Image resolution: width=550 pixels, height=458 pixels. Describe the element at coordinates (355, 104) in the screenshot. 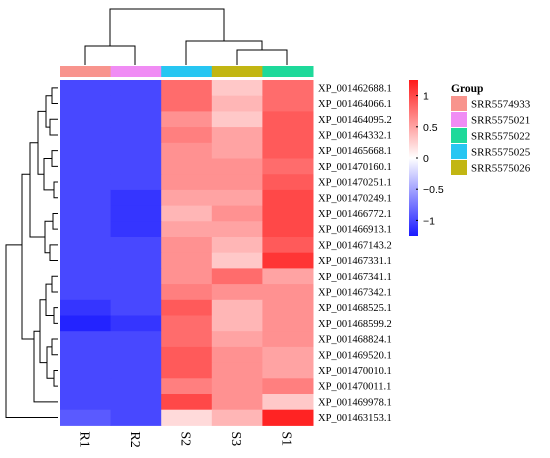

I see `row-label: XP_001464066.1` at that location.